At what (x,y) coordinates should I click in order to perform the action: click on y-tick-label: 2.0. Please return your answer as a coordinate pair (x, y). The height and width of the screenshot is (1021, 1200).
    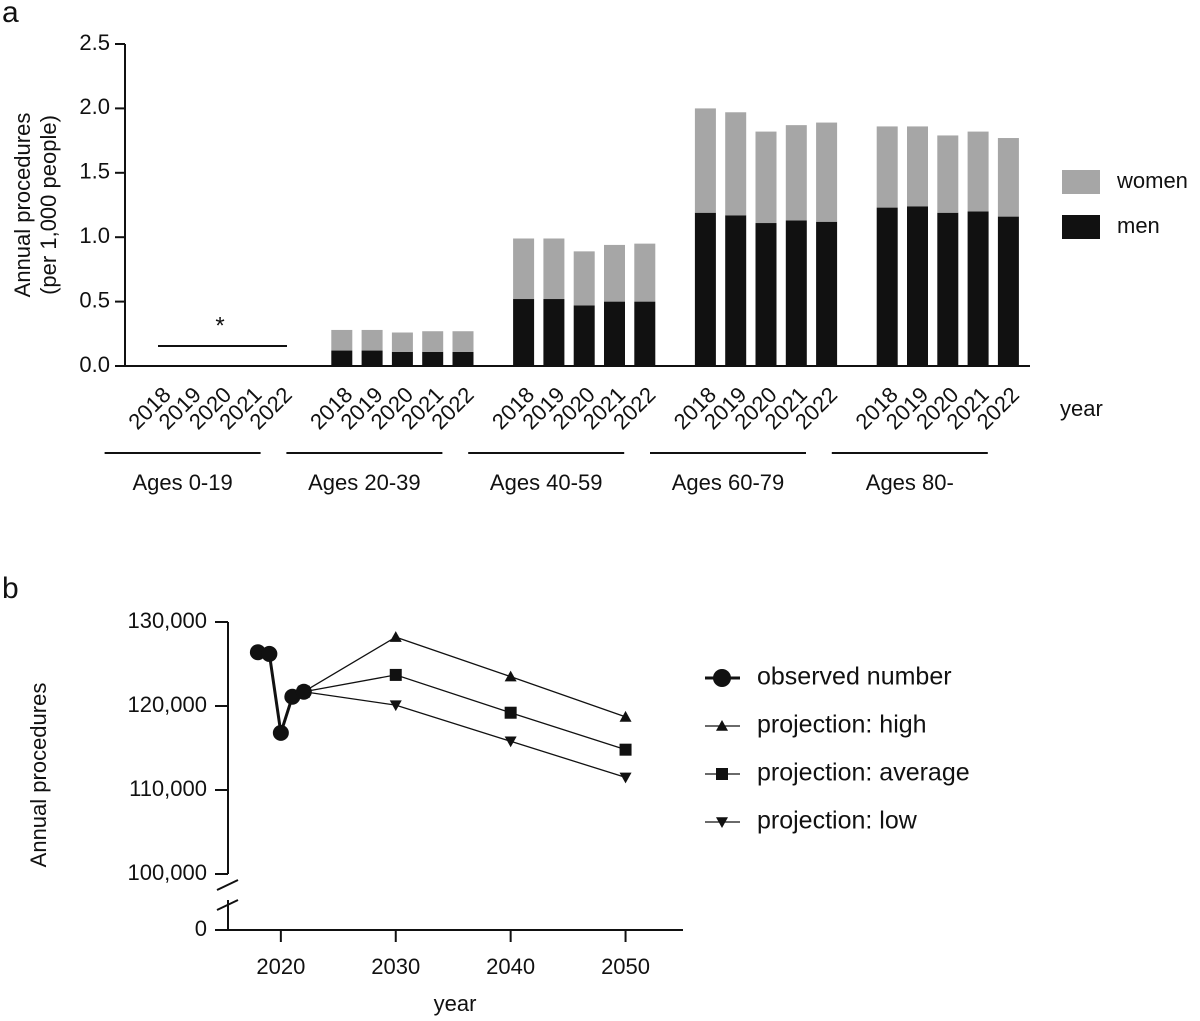
    Looking at the image, I should click on (94, 106).